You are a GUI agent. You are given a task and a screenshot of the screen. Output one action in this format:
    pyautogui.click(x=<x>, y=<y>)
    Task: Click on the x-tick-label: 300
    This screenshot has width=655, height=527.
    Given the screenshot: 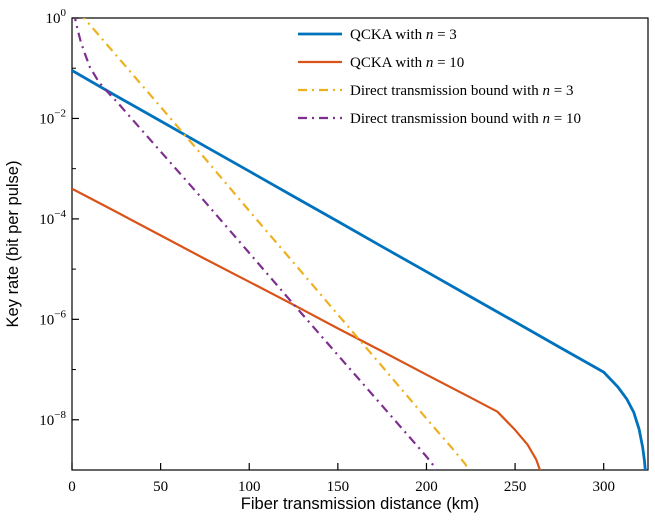 What is the action you would take?
    pyautogui.click(x=603, y=487)
    